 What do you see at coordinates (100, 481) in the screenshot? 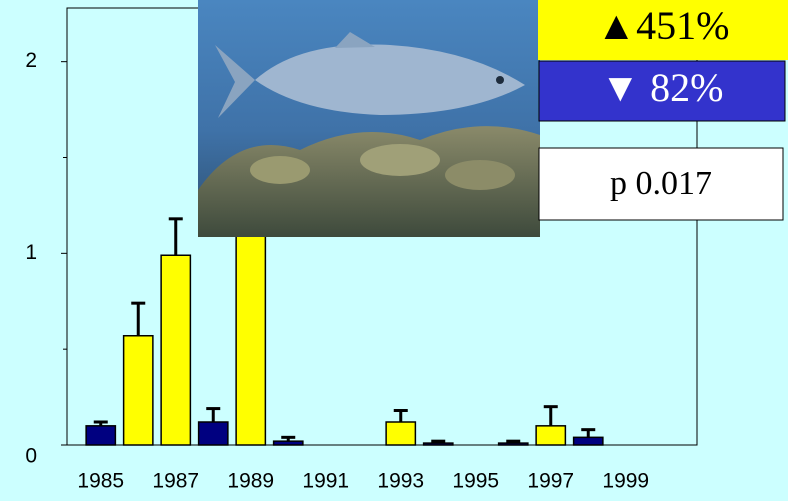
I see `x-tick-label: 1985` at bounding box center [100, 481].